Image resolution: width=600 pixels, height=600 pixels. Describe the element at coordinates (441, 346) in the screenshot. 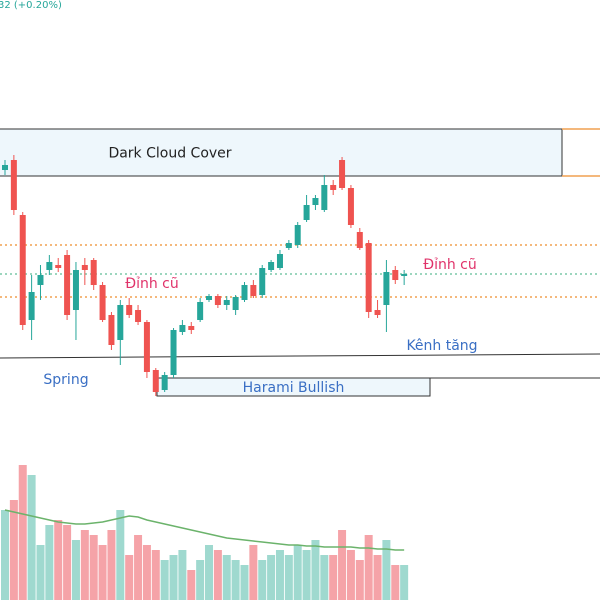

I see `annotation: Kênh tăng` at that location.